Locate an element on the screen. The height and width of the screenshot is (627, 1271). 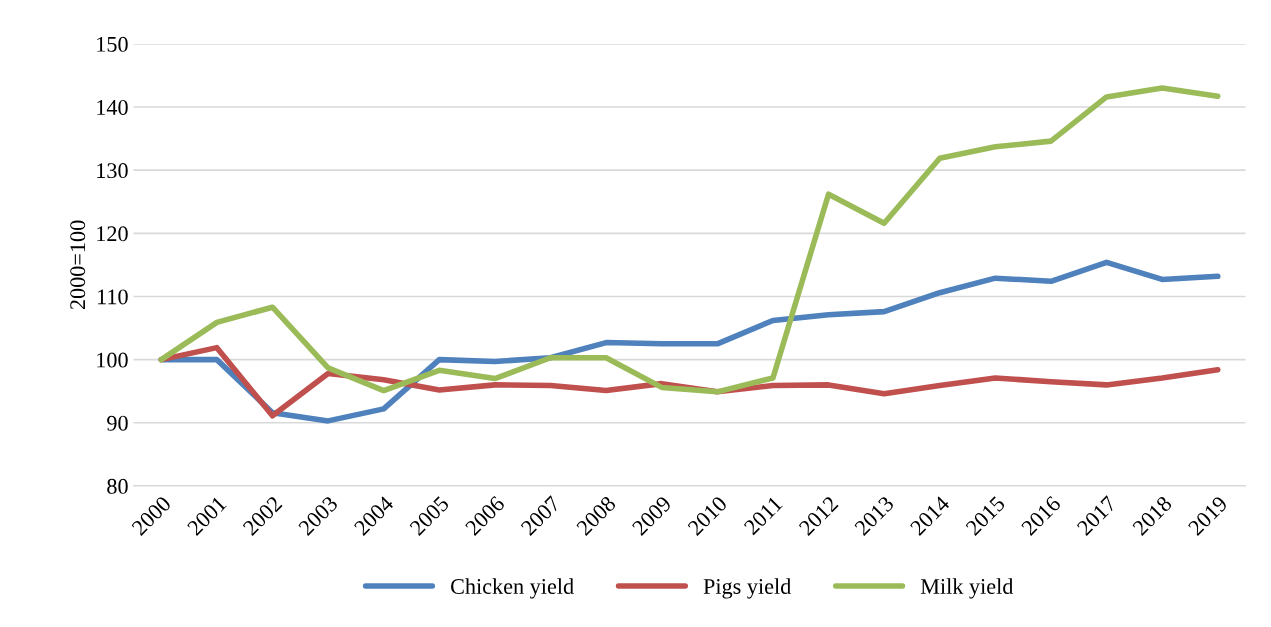
y-tick-label: 110 is located at coordinates (113, 297).